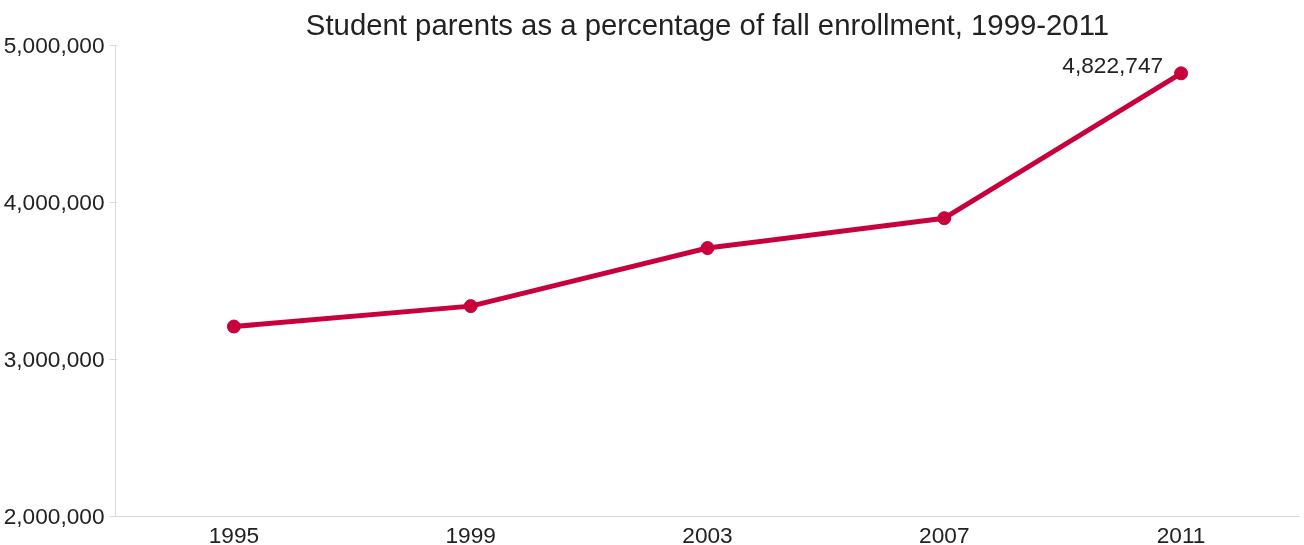 This screenshot has height=545, width=1304. What do you see at coordinates (54, 359) in the screenshot?
I see `y-tick-label: 3,000,000` at bounding box center [54, 359].